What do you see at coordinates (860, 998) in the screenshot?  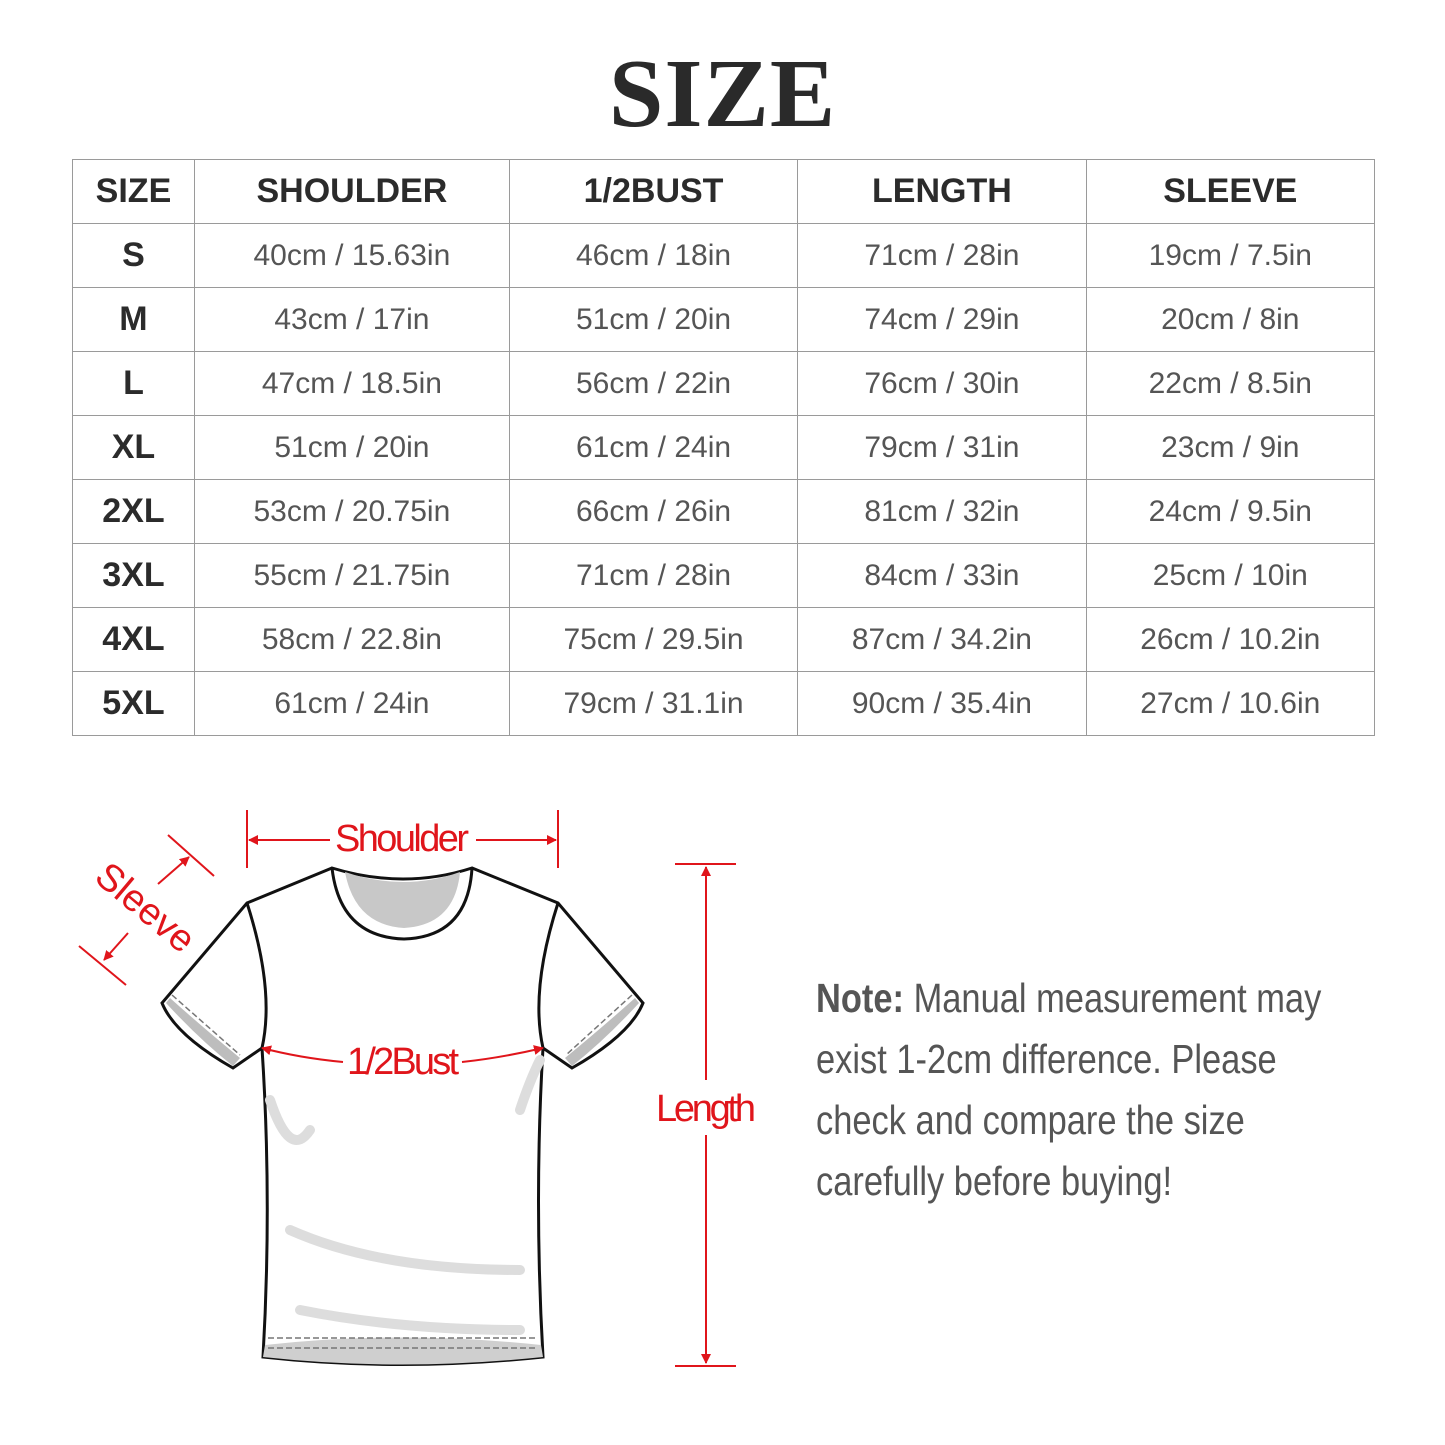 I see `note-label: Note:` at bounding box center [860, 998].